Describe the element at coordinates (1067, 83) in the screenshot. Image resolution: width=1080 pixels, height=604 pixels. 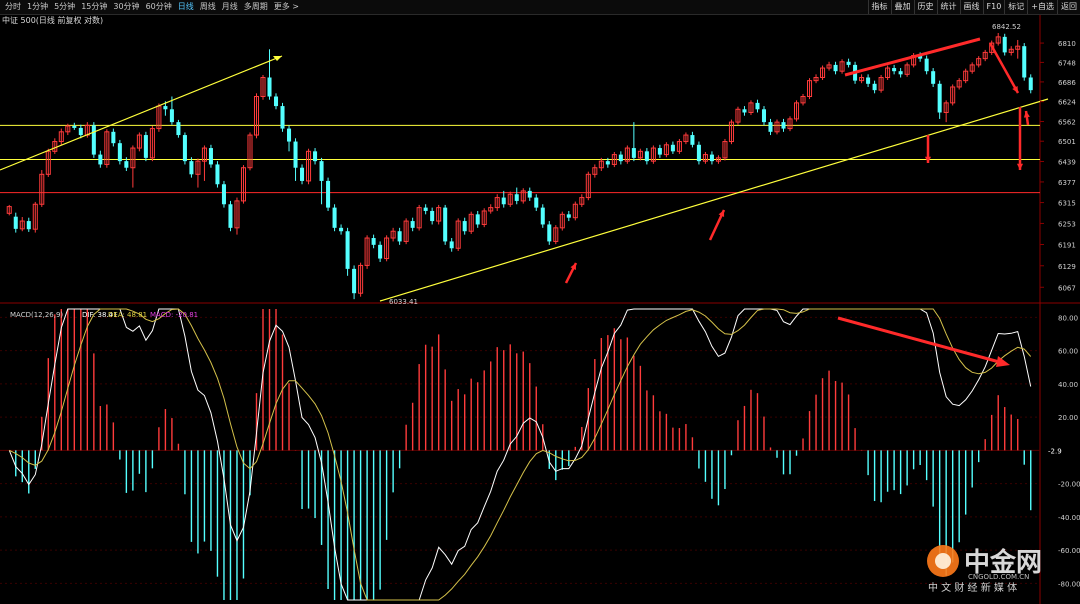
I see `price-tick-label: 6686` at that location.